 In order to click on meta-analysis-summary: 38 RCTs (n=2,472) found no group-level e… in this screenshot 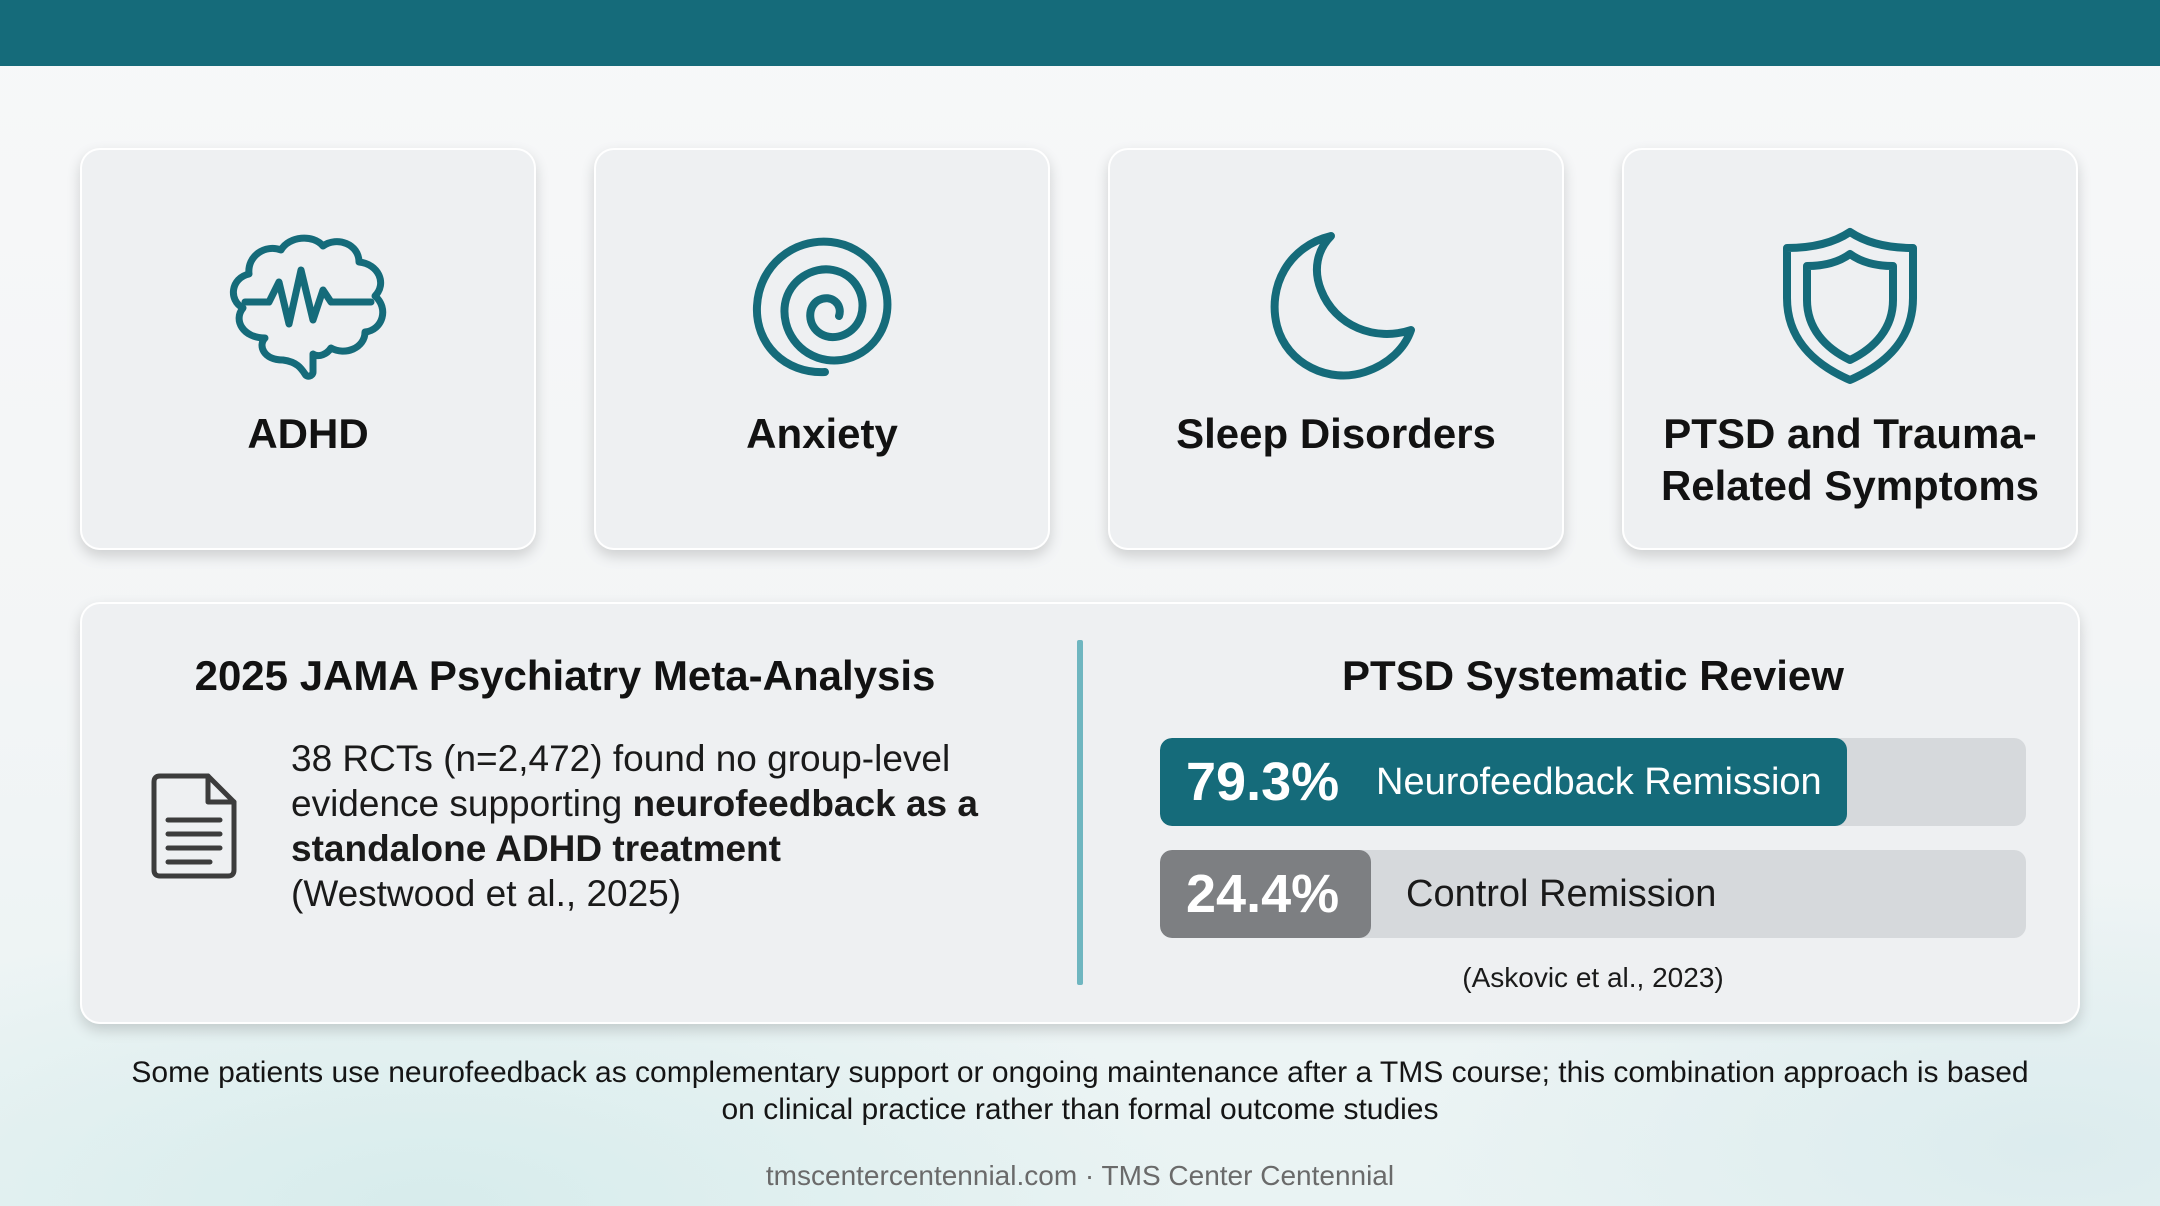, I will do `click(656, 826)`.